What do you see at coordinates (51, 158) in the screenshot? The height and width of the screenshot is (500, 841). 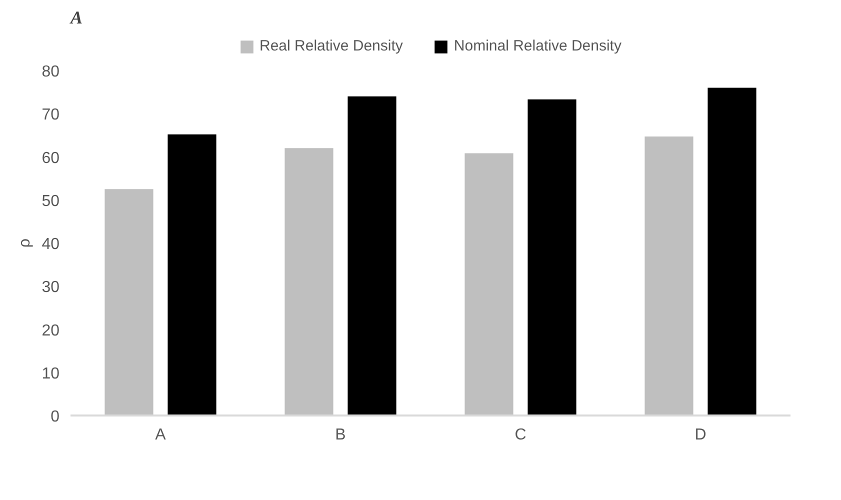 I see `y-tick-label: 60` at bounding box center [51, 158].